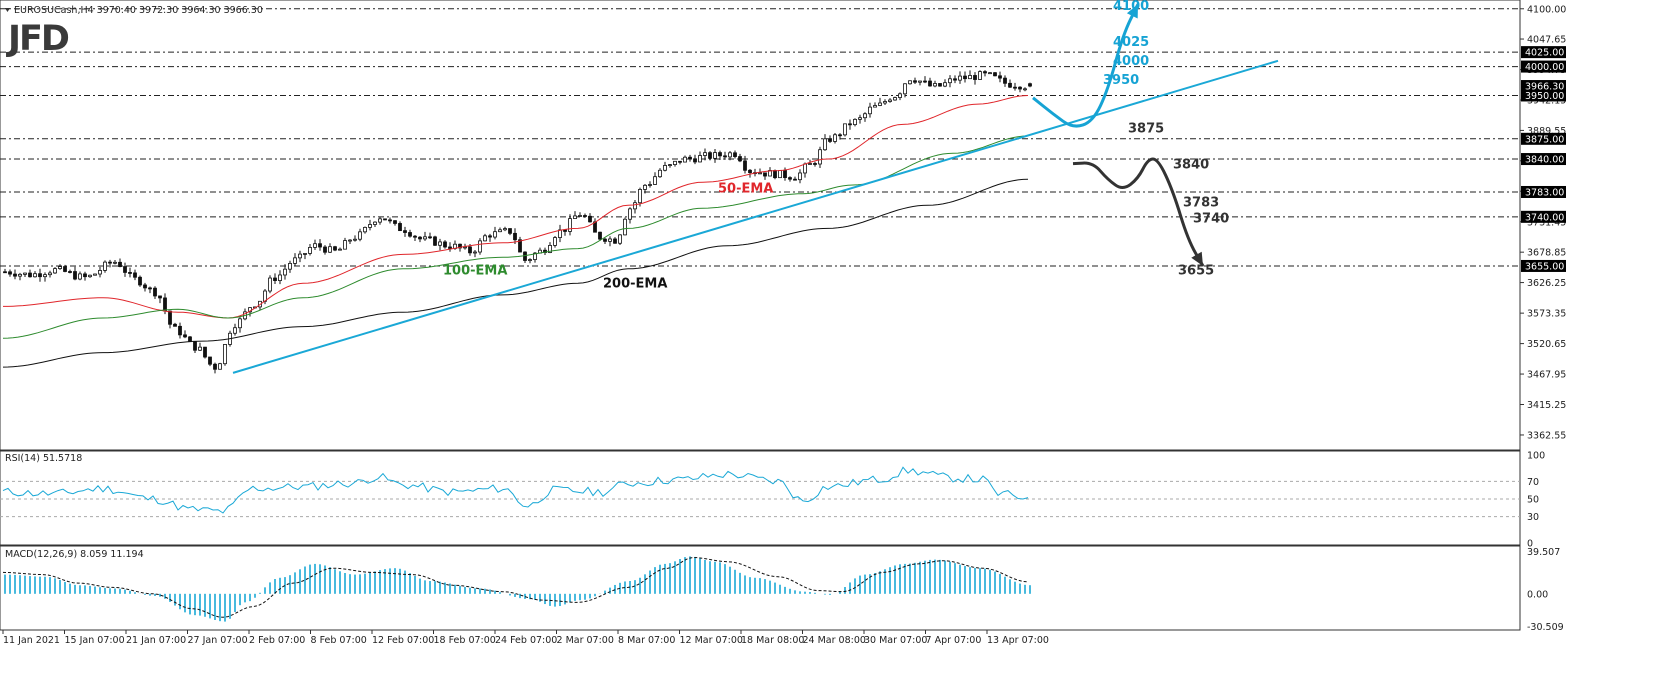  What do you see at coordinates (1546, 375) in the screenshot?
I see `price-tick-label: 3467.95` at bounding box center [1546, 375].